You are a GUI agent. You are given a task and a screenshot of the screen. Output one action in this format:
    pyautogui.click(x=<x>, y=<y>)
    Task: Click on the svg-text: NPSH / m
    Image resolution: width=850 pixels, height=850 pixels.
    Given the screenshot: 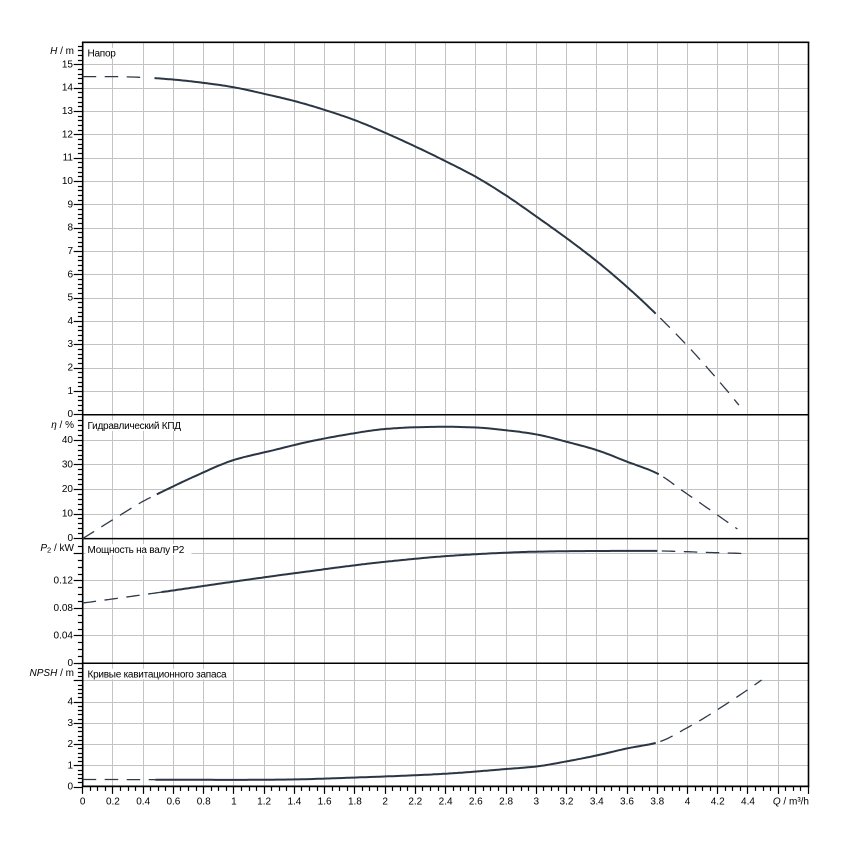 What is the action you would take?
    pyautogui.click(x=52, y=673)
    